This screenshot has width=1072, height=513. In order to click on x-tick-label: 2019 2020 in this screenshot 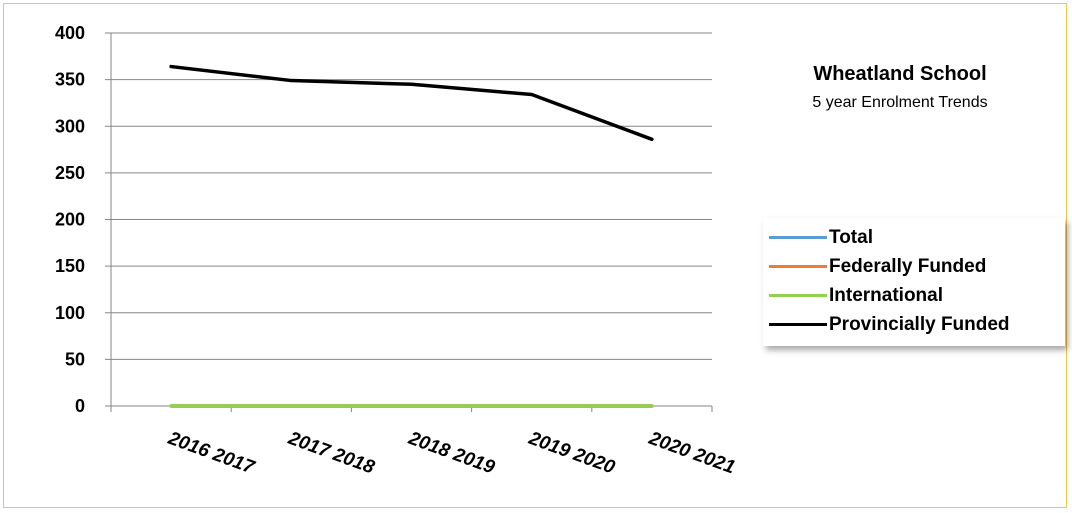, I will do `click(571, 453)`.